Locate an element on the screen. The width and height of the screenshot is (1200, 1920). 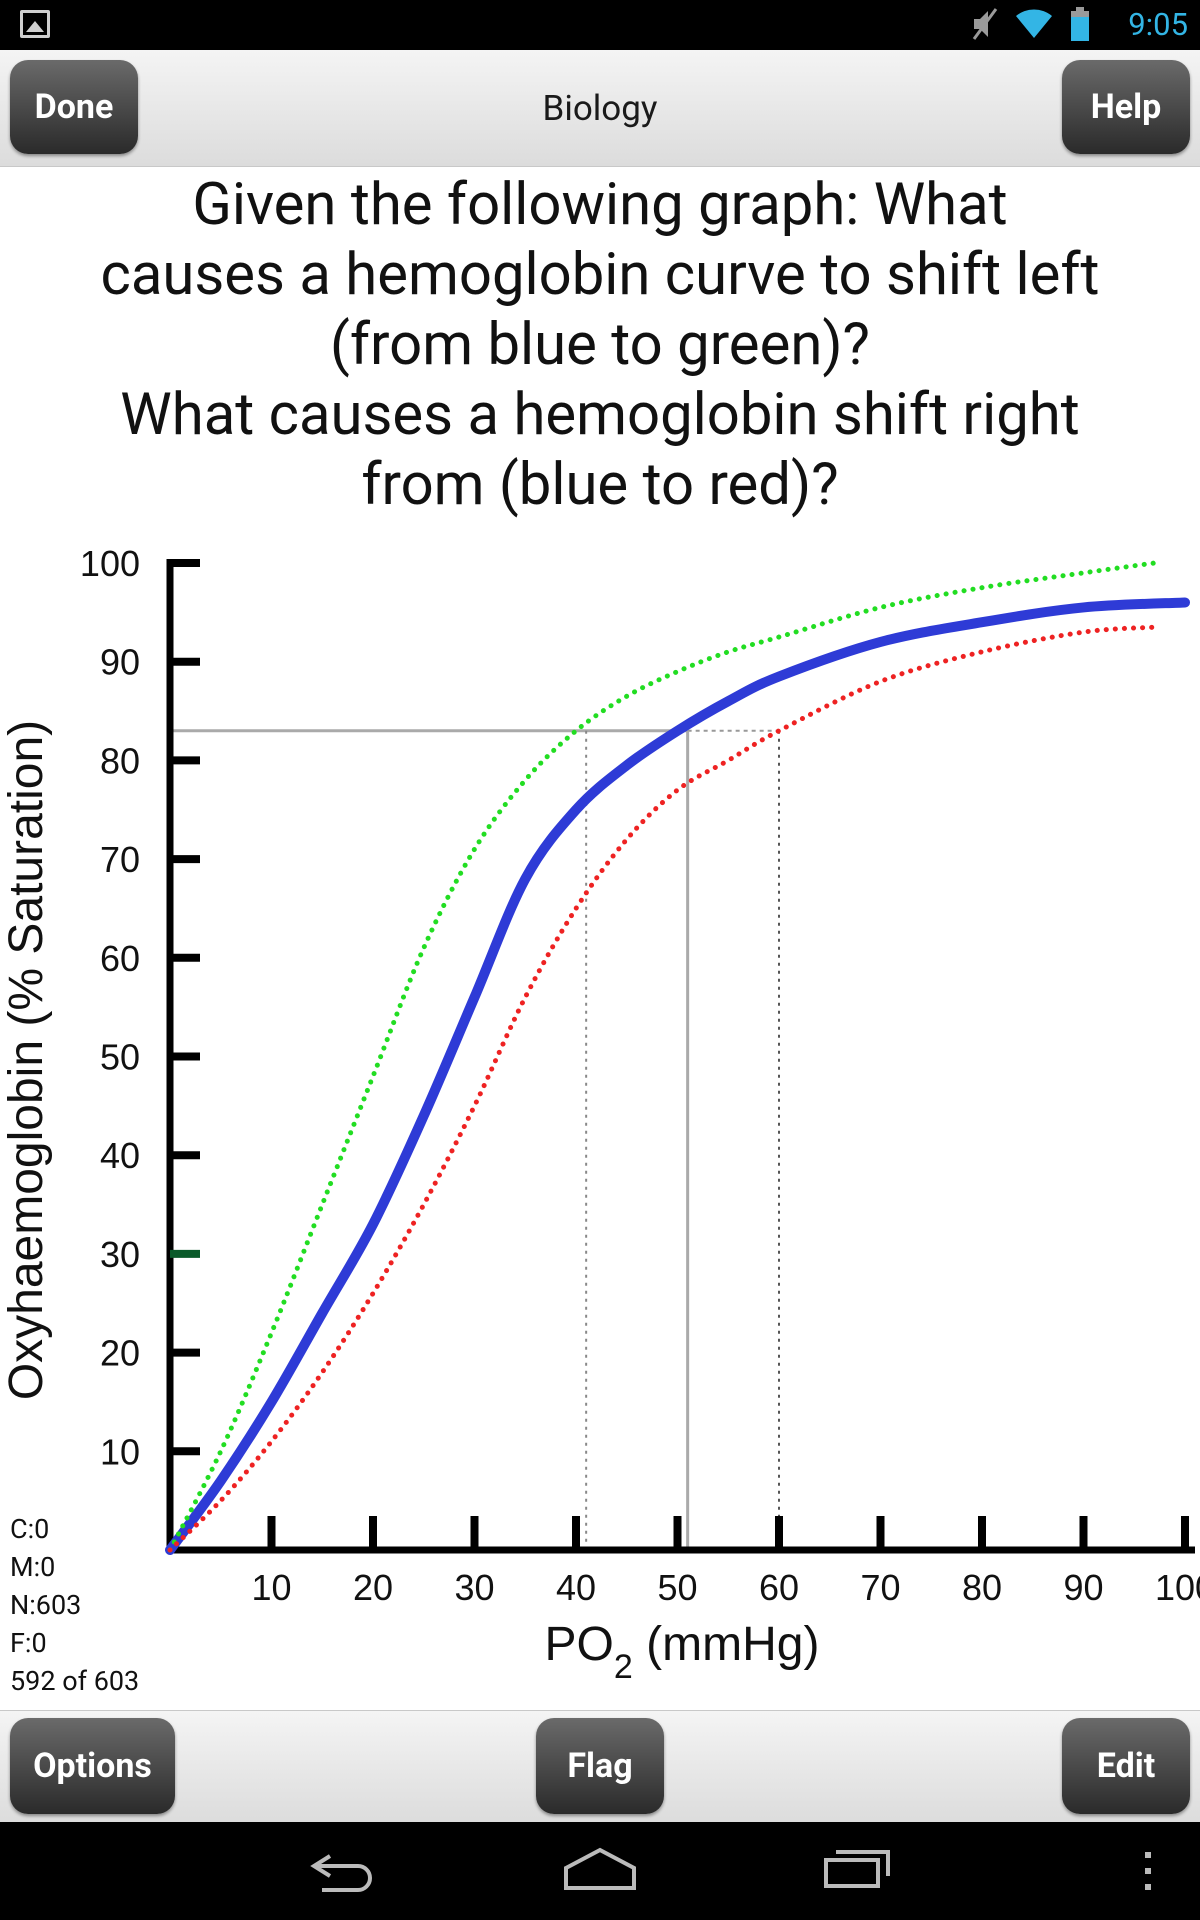
y-tick-label: 10 is located at coordinates (120, 1451).